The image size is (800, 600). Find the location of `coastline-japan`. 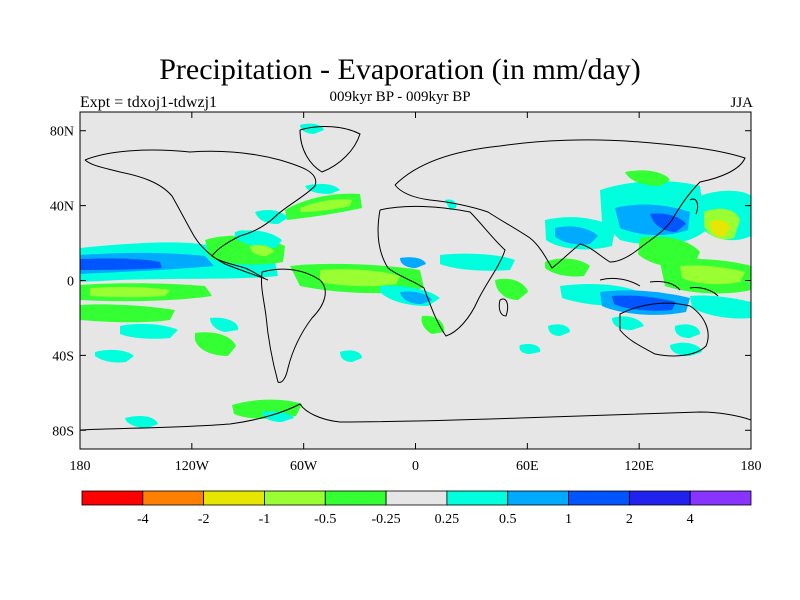

coastline-japan is located at coordinates (694, 206).